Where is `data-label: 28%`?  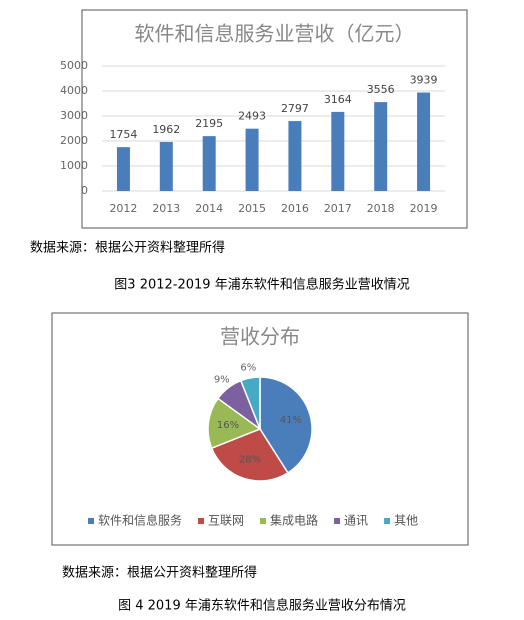 data-label: 28% is located at coordinates (250, 460).